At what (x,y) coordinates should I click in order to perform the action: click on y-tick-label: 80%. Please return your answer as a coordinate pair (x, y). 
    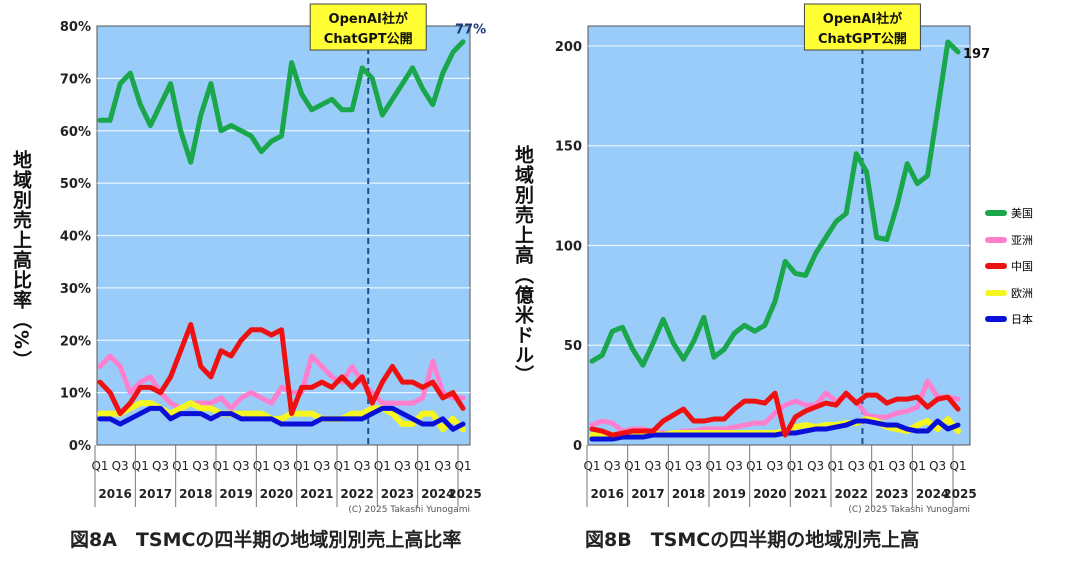
    Looking at the image, I should click on (75, 27).